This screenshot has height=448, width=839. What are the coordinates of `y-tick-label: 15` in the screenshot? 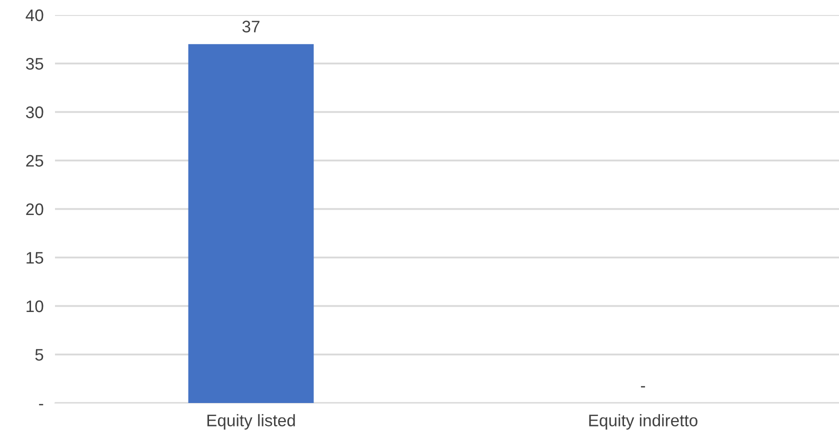 It's located at (35, 258).